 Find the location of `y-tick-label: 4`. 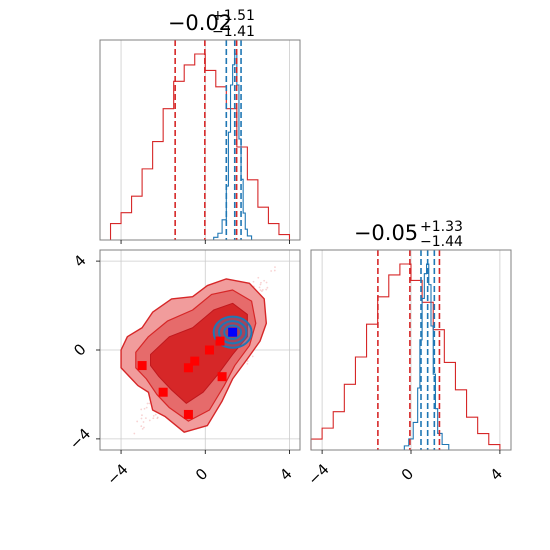

y-tick-label: 4 is located at coordinates (79, 260).